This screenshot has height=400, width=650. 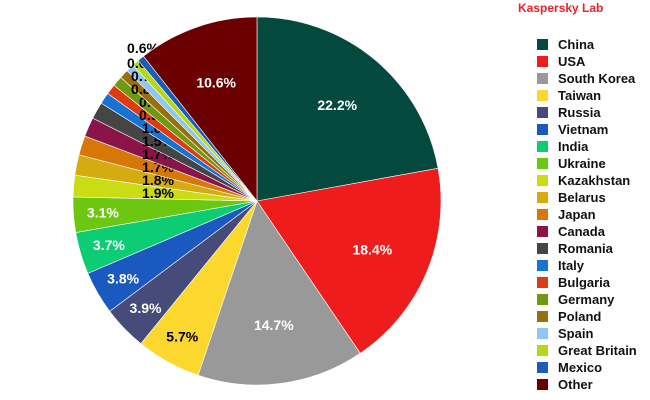 I want to click on legend-label: Mexico, so click(x=580, y=367).